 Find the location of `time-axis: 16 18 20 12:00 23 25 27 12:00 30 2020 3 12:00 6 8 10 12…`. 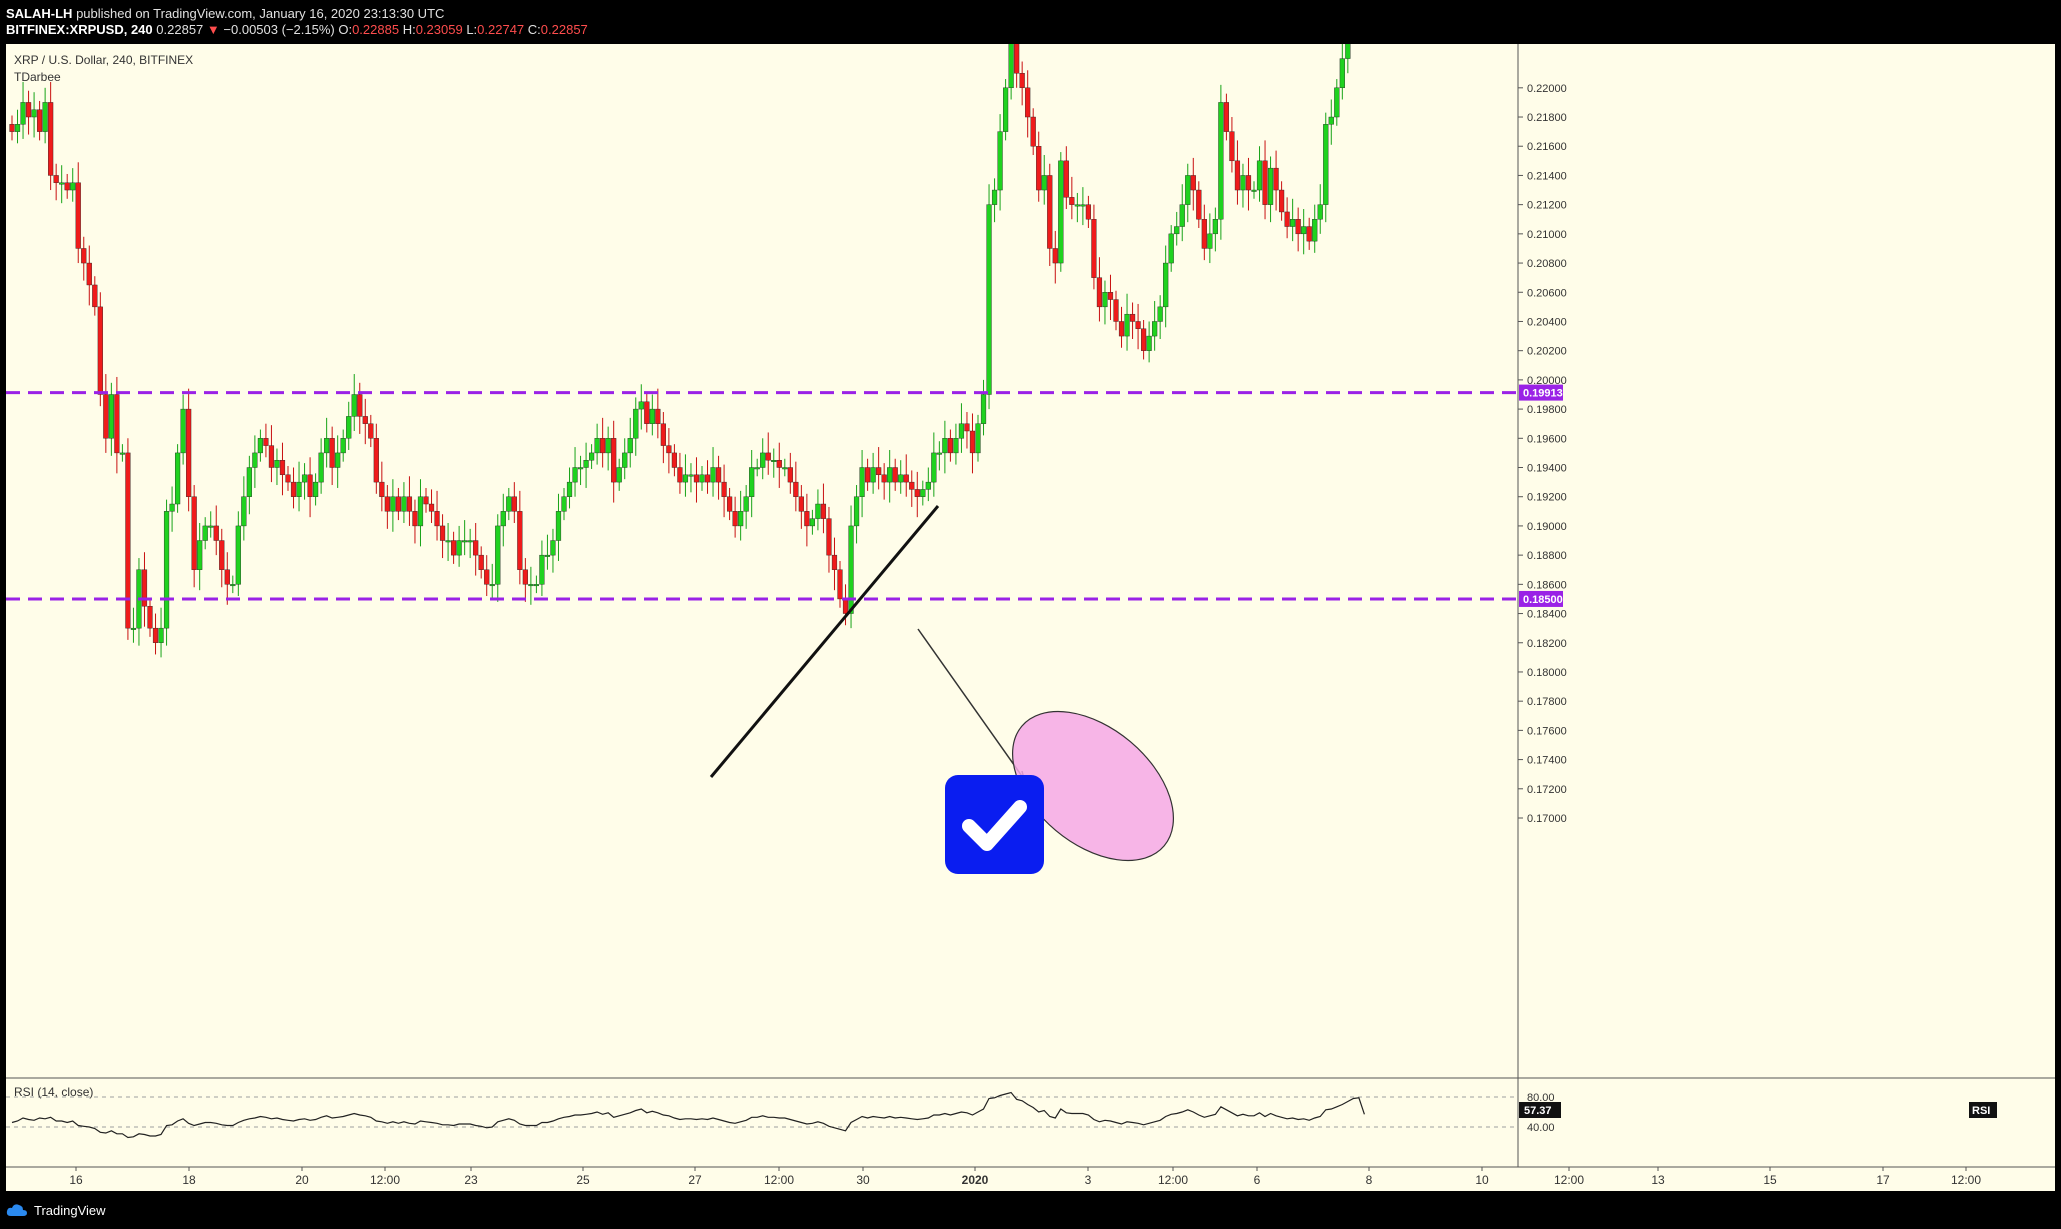

time-axis: 16 18 20 12:00 23 25 27 12:00 30 2020 3 12:00 6 8 10 12… is located at coordinates (1025, 1177).